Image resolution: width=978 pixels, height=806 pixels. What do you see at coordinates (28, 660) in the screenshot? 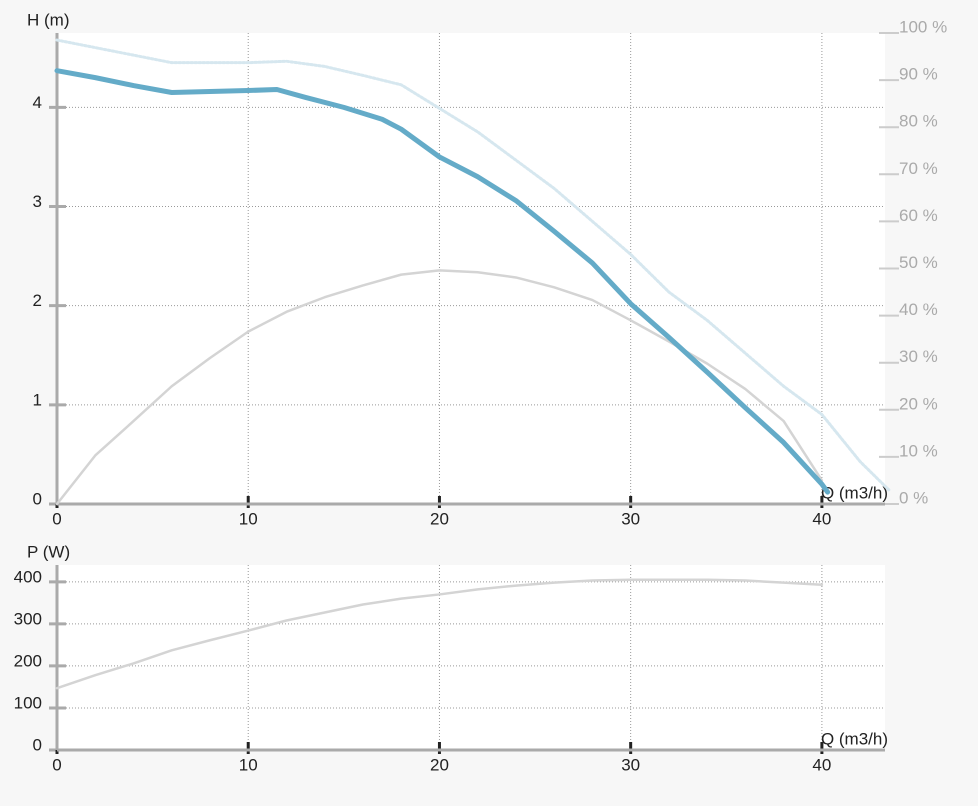
I see `y-tick-label: 200` at bounding box center [28, 660].